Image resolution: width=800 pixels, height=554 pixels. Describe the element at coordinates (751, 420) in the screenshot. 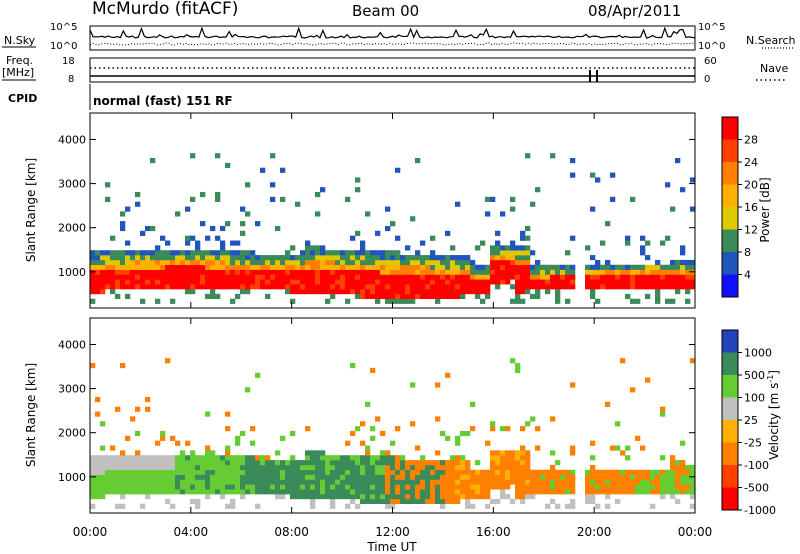

I see `colorbar-tick-label: 25` at that location.